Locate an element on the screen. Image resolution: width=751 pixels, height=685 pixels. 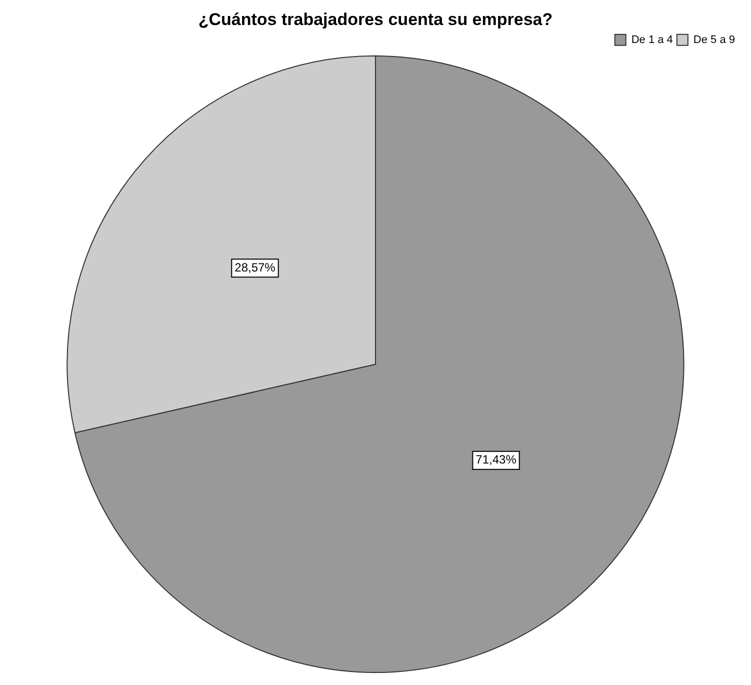
legend-label: De 1 a 4 is located at coordinates (652, 40).